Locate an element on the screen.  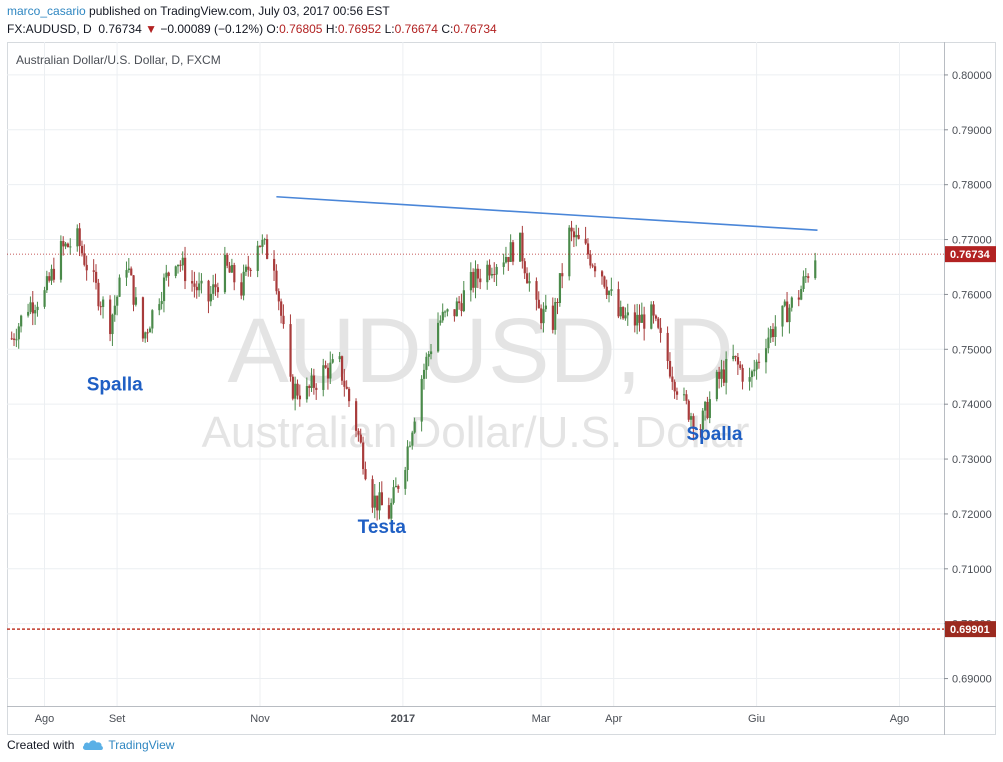
y-tick-label: 0.73000 is located at coordinates (972, 460).